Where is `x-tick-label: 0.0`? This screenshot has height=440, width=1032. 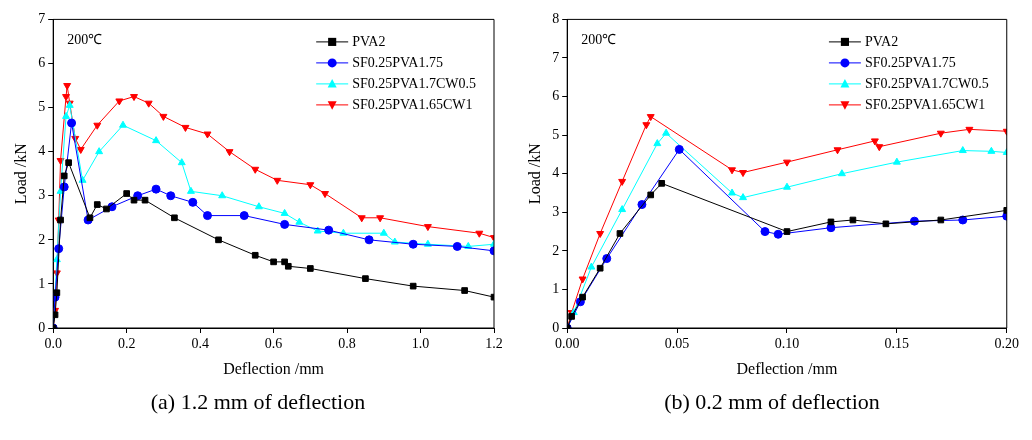 x-tick-label: 0.0 is located at coordinates (53, 344).